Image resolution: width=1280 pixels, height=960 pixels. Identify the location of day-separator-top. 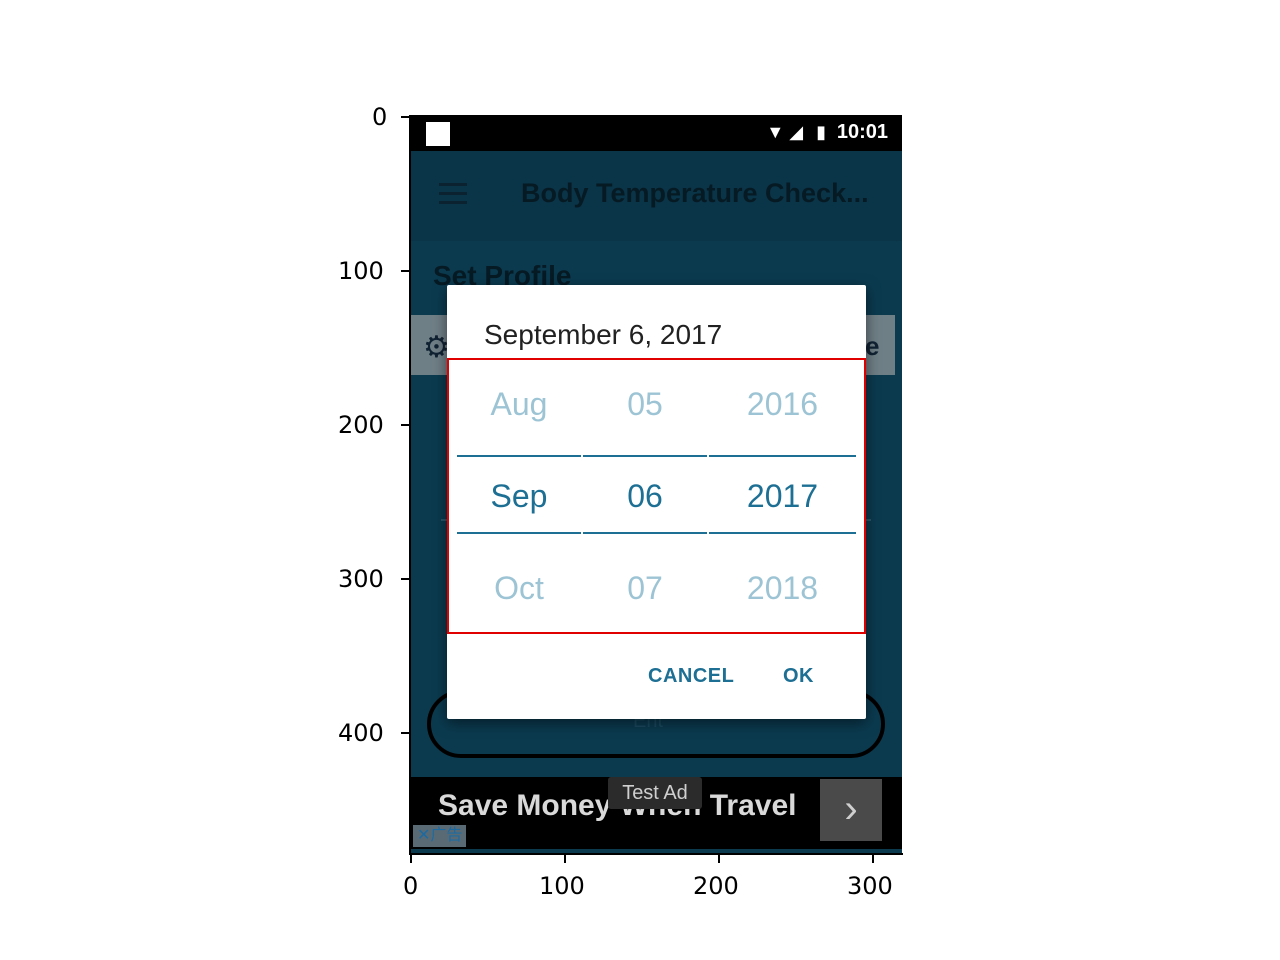
(645, 456).